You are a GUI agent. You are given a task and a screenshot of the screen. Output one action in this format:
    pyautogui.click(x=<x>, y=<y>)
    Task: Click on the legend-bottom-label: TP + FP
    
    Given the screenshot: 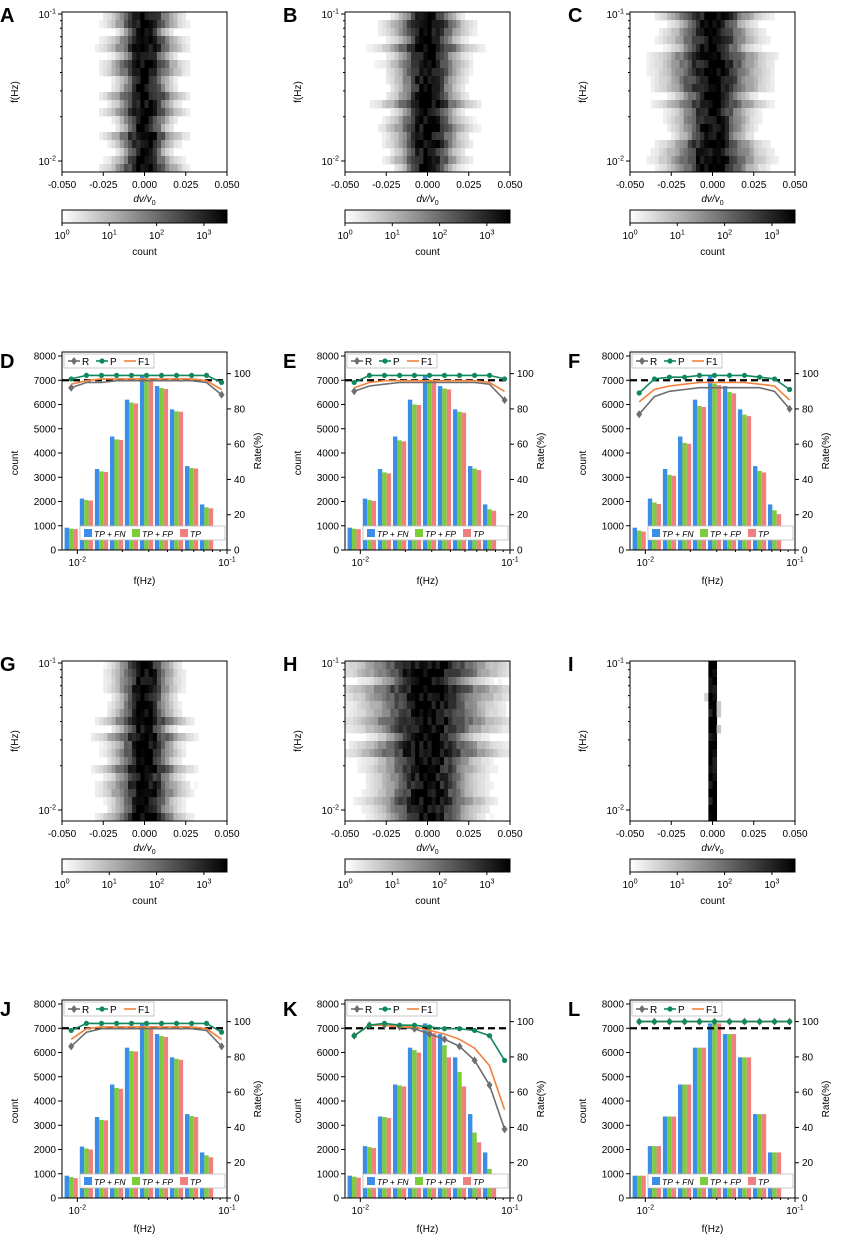 What is the action you would take?
    pyautogui.click(x=157, y=1182)
    